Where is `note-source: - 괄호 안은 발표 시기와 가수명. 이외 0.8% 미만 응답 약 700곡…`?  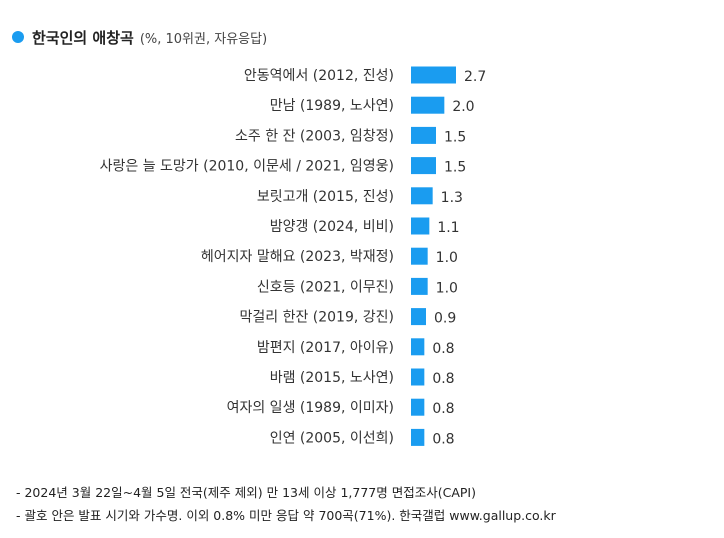 note-source: - 괄호 안은 발표 시기와 가수명. 이외 0.8% 미만 응답 약 700곡… is located at coordinates (286, 515).